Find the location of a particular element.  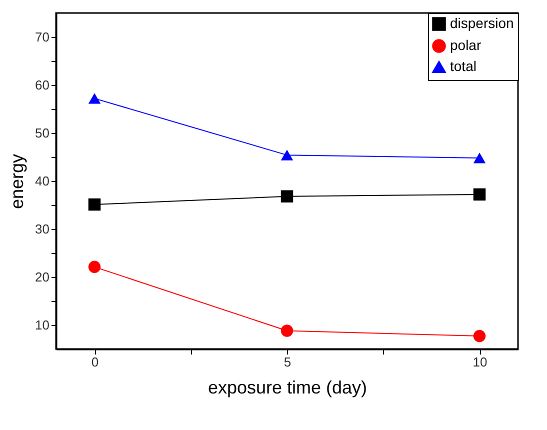

x-tick-label: 5 is located at coordinates (288, 362).